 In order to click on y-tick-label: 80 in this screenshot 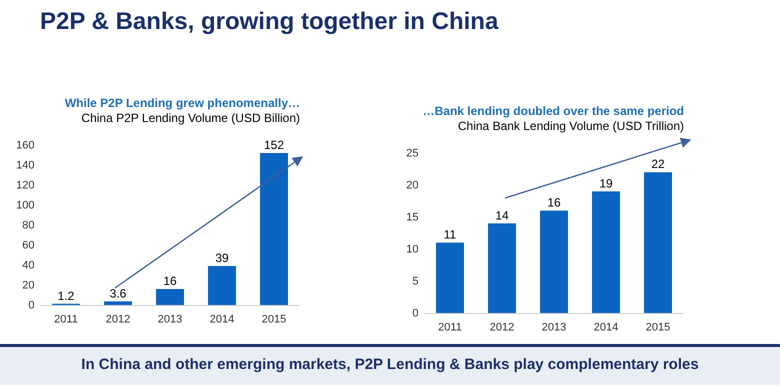, I will do `click(28, 226)`.